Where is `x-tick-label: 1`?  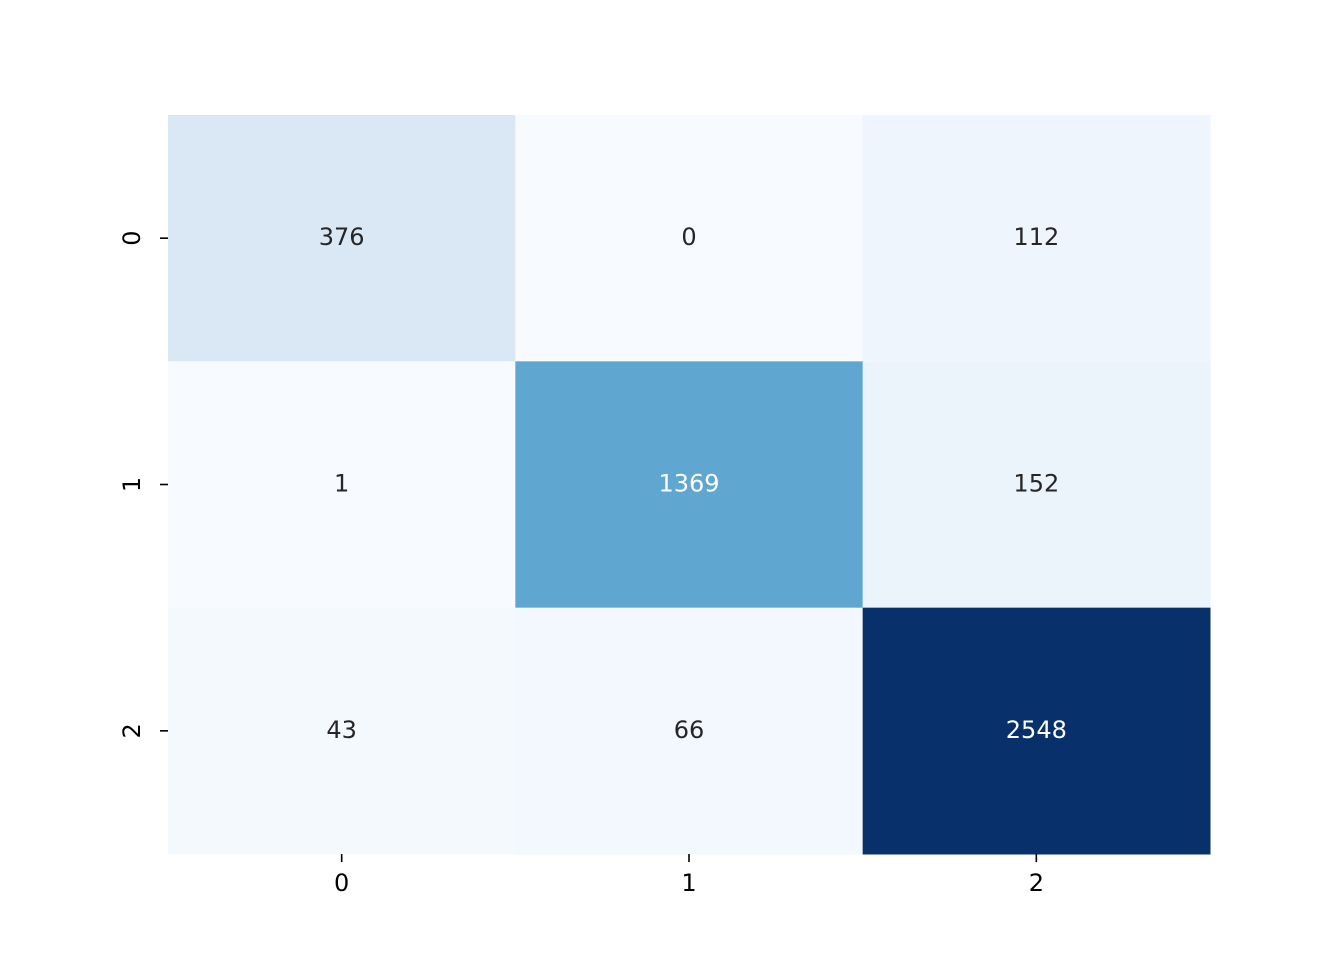 x-tick-label: 1 is located at coordinates (688, 883).